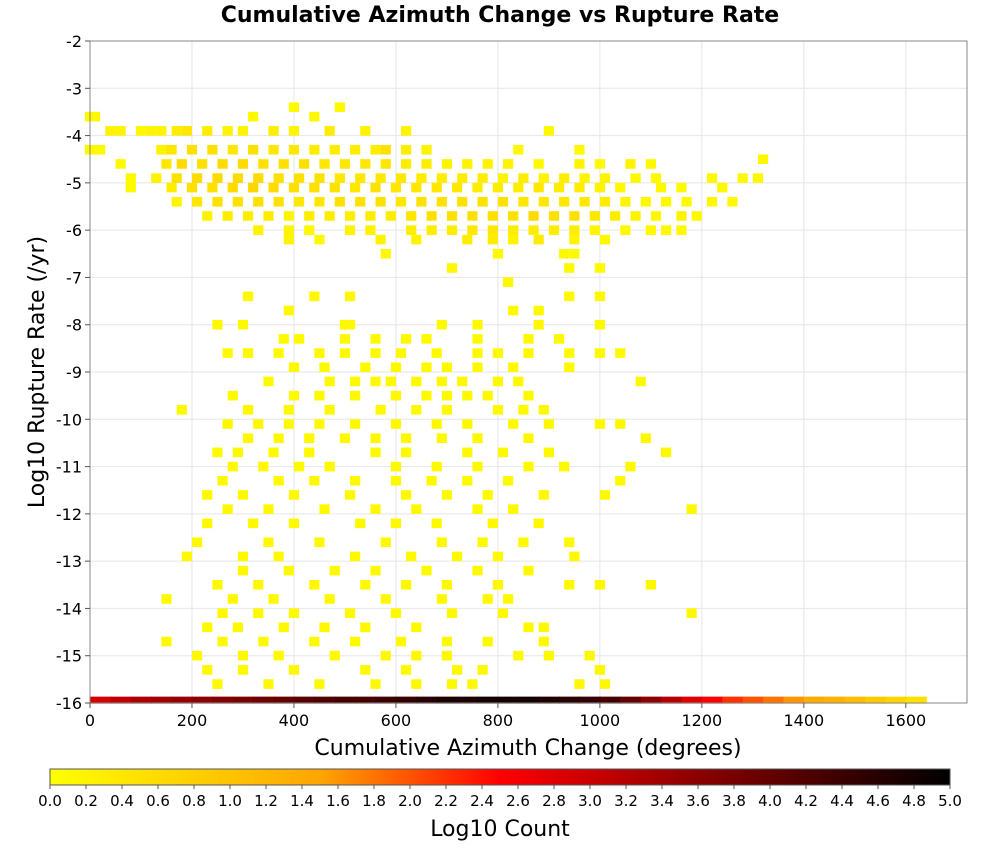  What do you see at coordinates (338, 801) in the screenshot?
I see `colorbar-tick-label: 1.6` at bounding box center [338, 801].